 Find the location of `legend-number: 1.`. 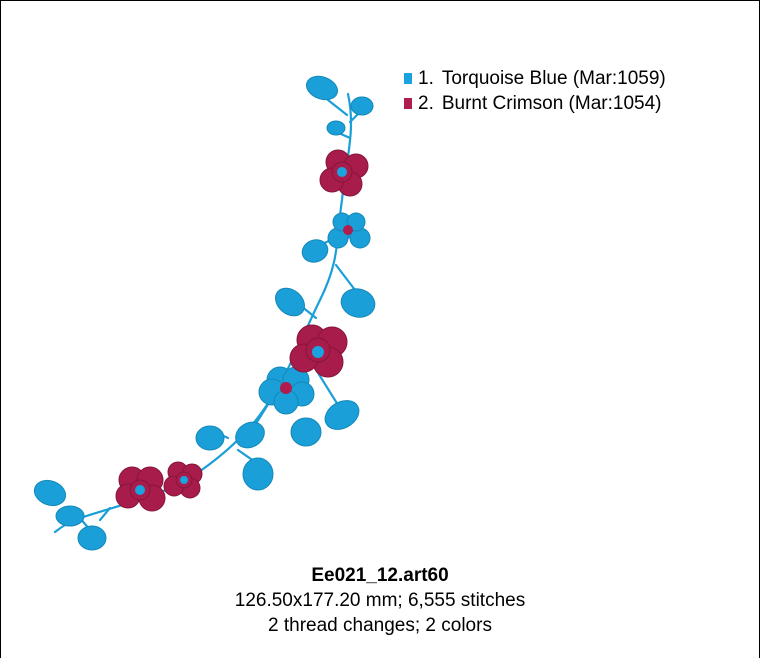

legend-number: 1. is located at coordinates (426, 78).